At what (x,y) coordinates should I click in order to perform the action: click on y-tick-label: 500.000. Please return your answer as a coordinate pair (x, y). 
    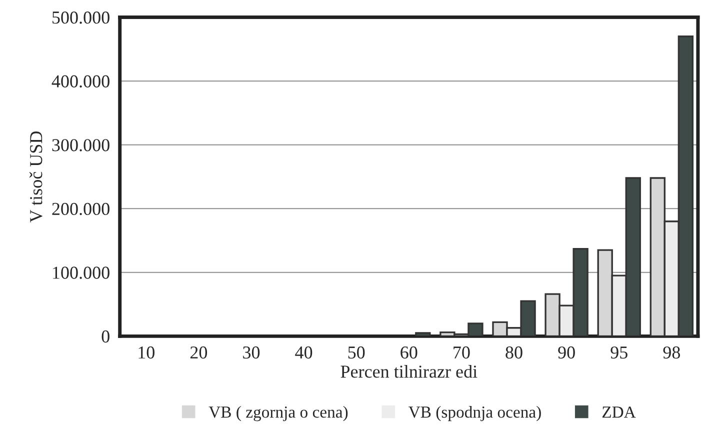
    Looking at the image, I should click on (81, 17).